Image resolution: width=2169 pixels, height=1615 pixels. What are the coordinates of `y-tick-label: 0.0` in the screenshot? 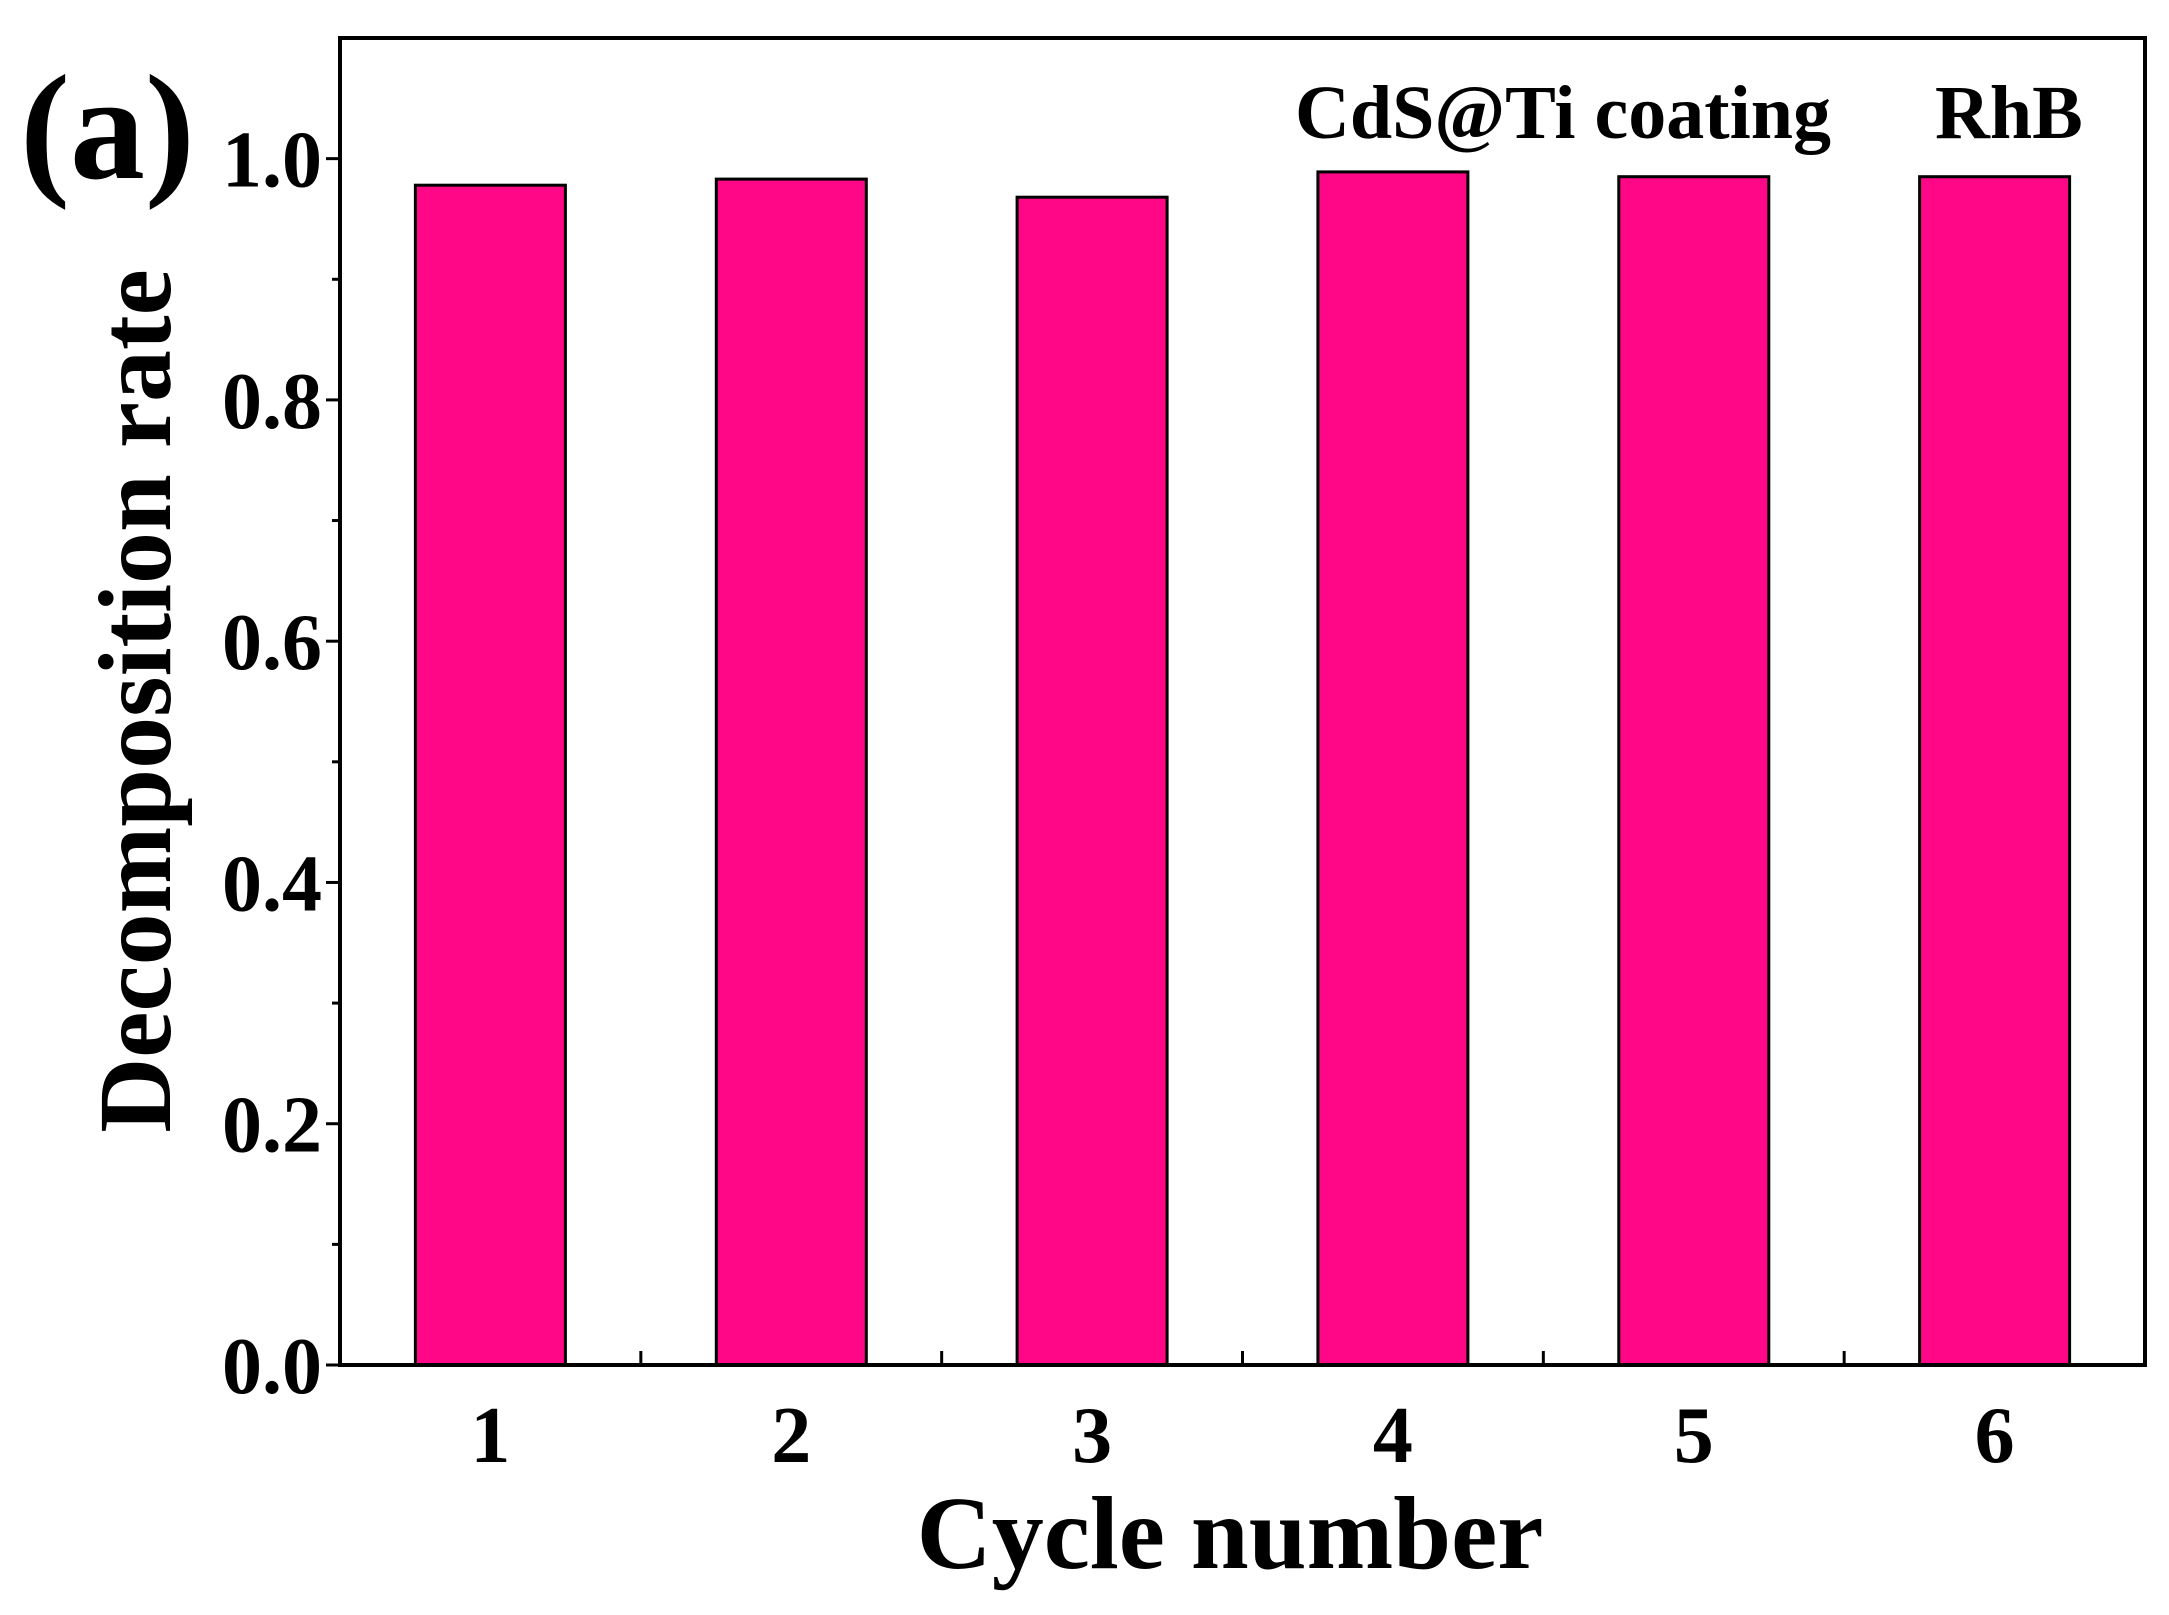 It's located at (272, 1367).